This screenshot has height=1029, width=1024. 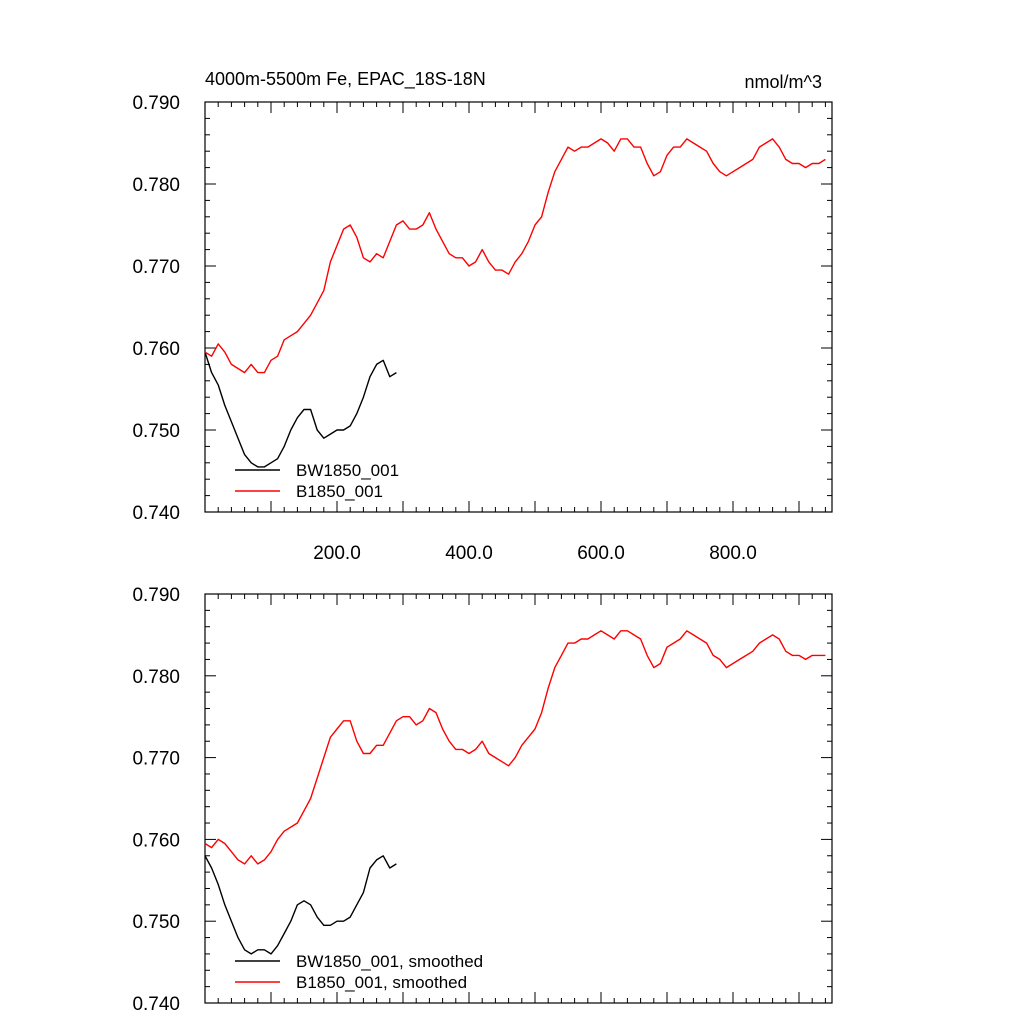 What do you see at coordinates (515, 747) in the screenshot?
I see `series-line-b1850-001-smoothed` at bounding box center [515, 747].